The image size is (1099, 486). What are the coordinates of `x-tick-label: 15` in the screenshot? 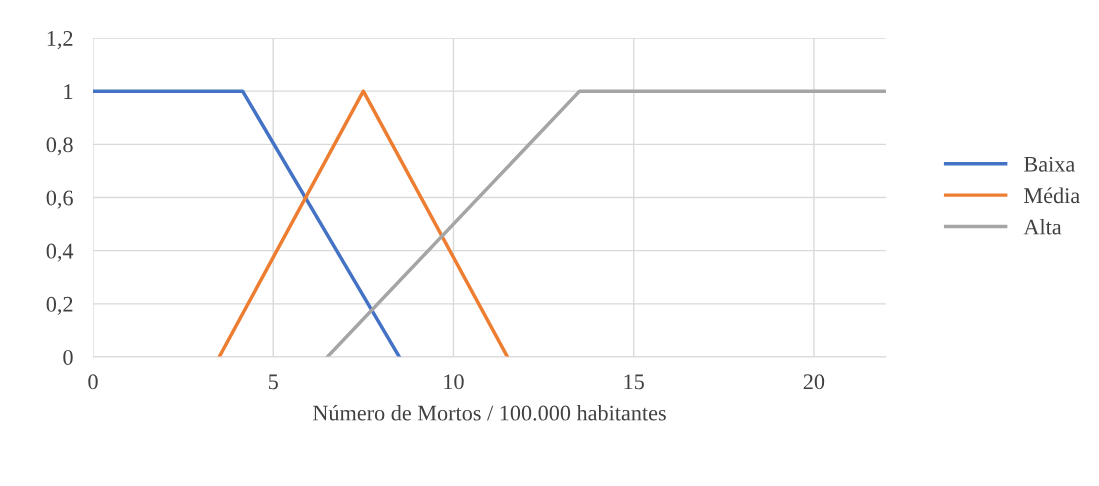 It's located at (634, 382).